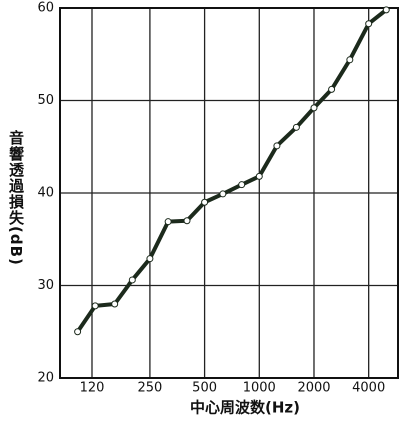 This screenshot has width=406, height=421. I want to click on y-tick-label: 40, so click(45, 193).